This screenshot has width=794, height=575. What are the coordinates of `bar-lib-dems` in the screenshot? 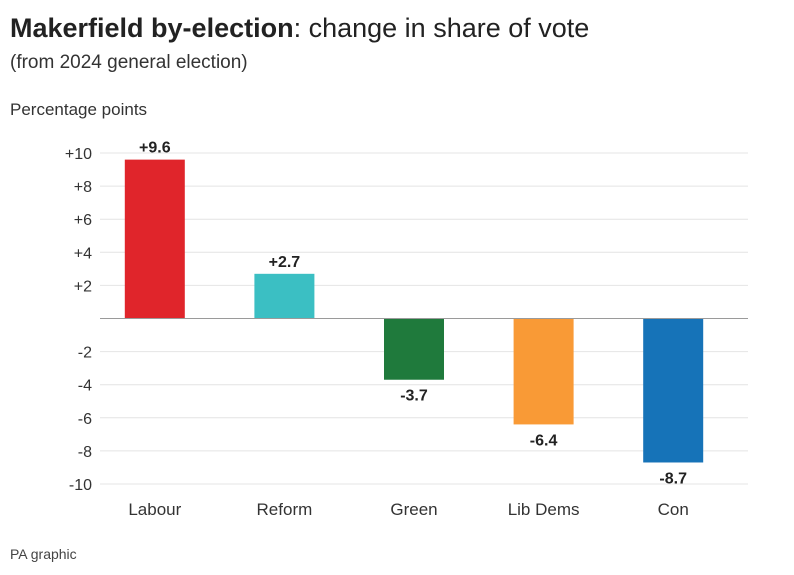 It's located at (543, 371).